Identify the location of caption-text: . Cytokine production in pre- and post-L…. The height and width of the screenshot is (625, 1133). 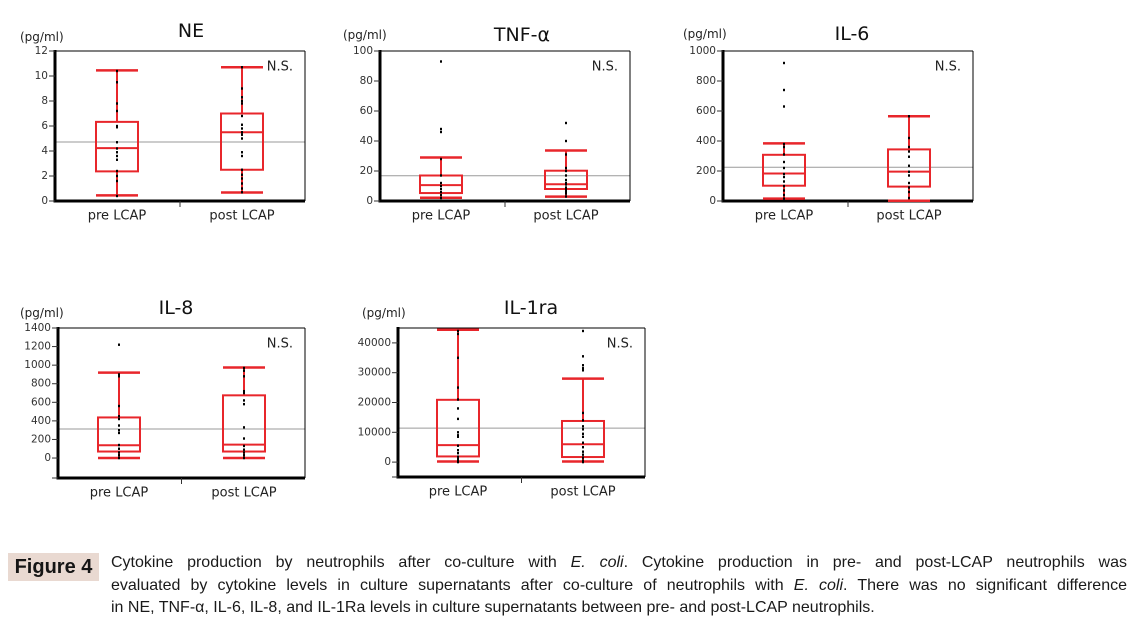
(875, 562).